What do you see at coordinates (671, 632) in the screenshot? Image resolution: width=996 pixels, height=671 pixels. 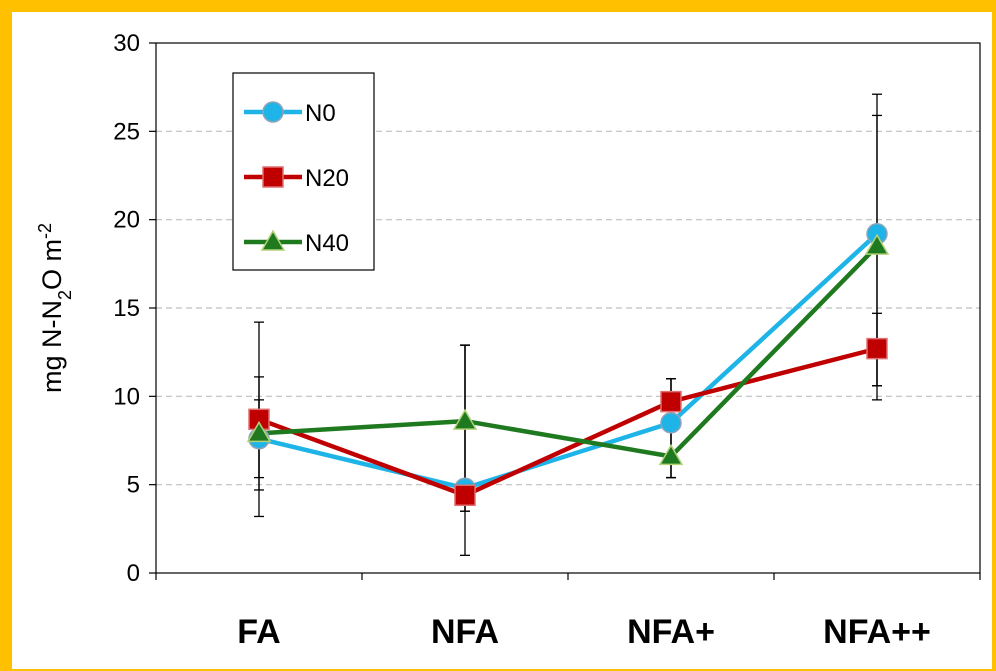 I see `x-tick-label: NFA+` at bounding box center [671, 632].